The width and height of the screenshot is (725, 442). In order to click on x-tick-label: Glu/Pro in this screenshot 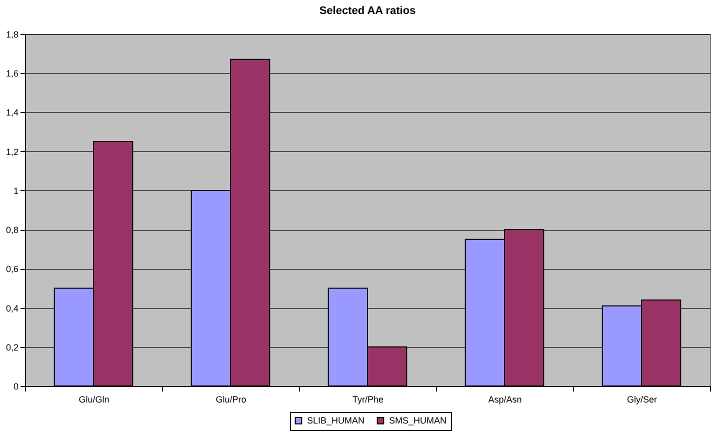, I will do `click(231, 399)`.